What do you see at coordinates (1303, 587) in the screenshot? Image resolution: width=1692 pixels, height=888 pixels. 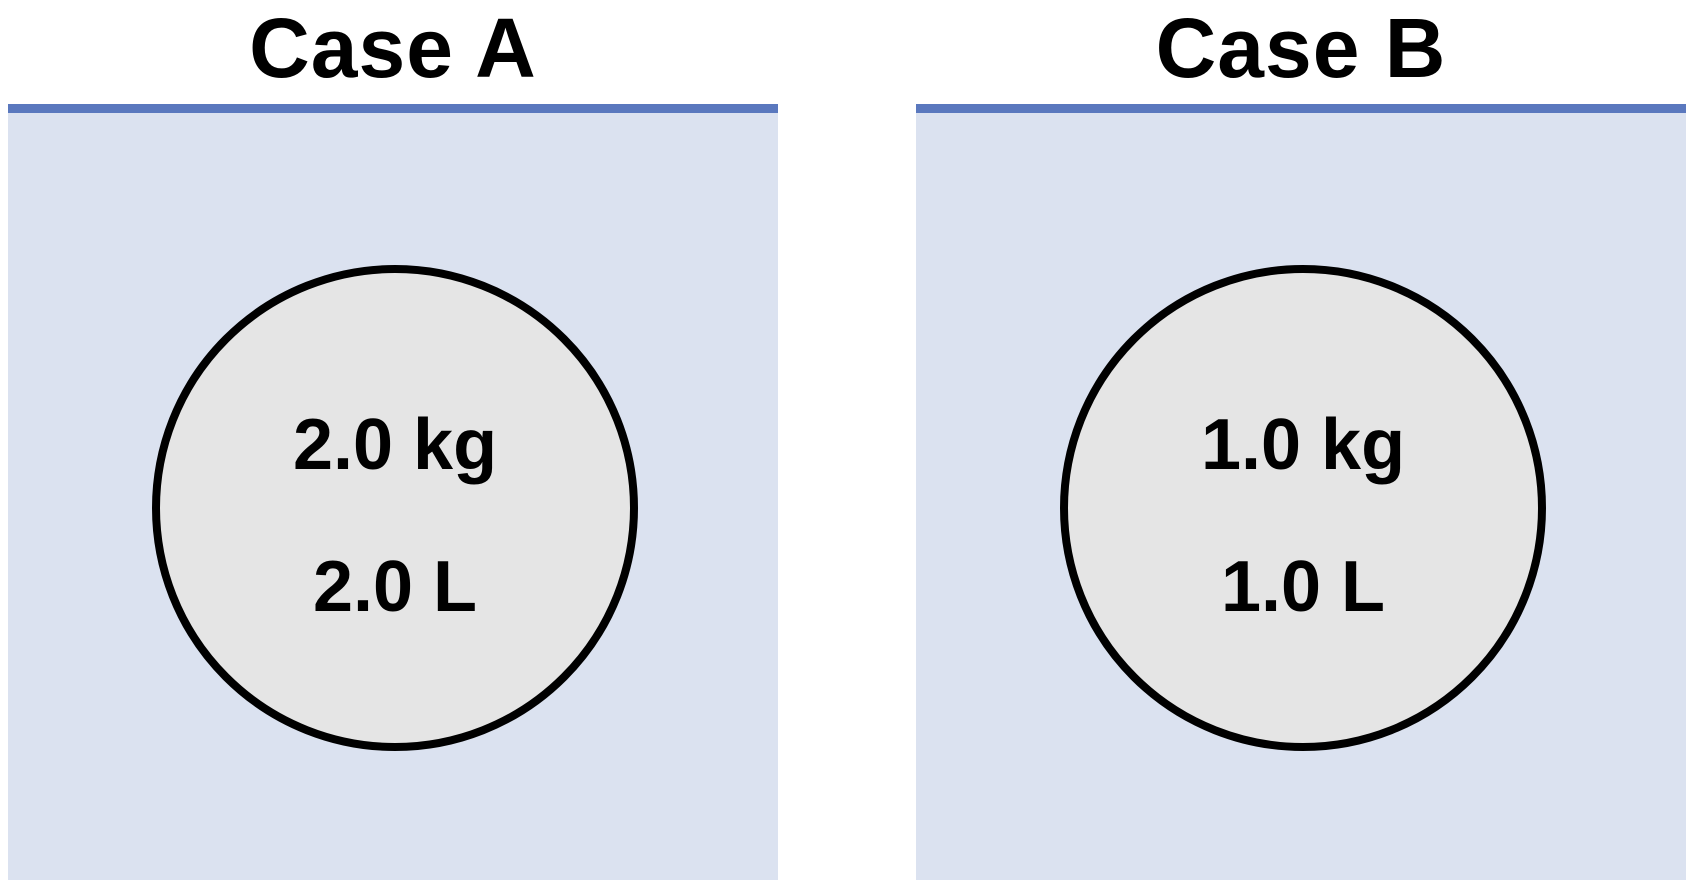 I see `case-b-volume-label: 1.0 L` at bounding box center [1303, 587].